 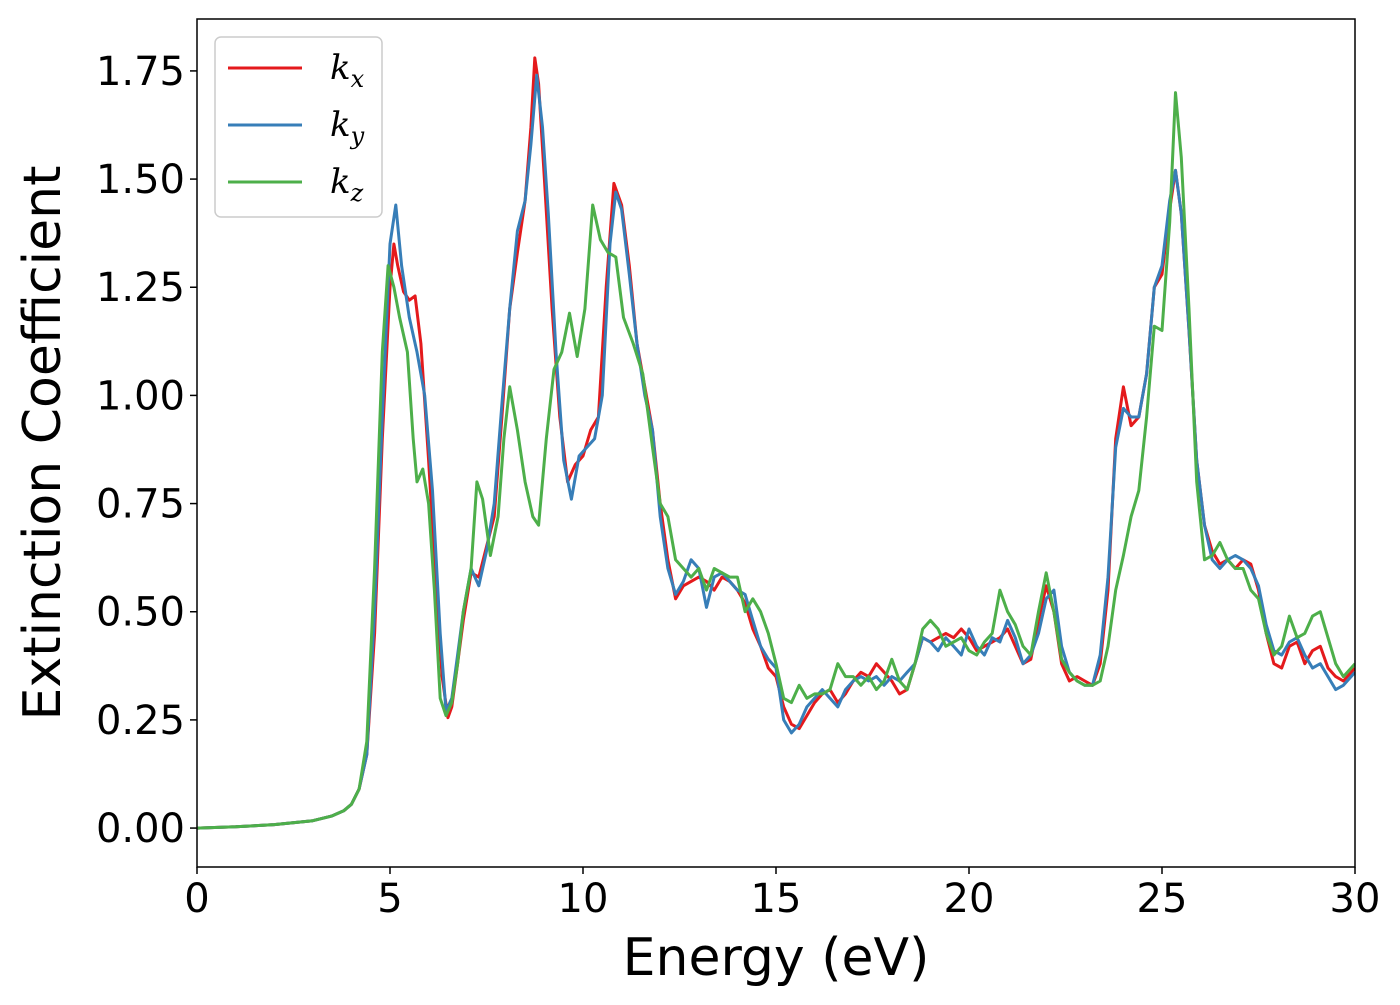 I want to click on y-tick-label: 1.75, so click(x=140, y=72).